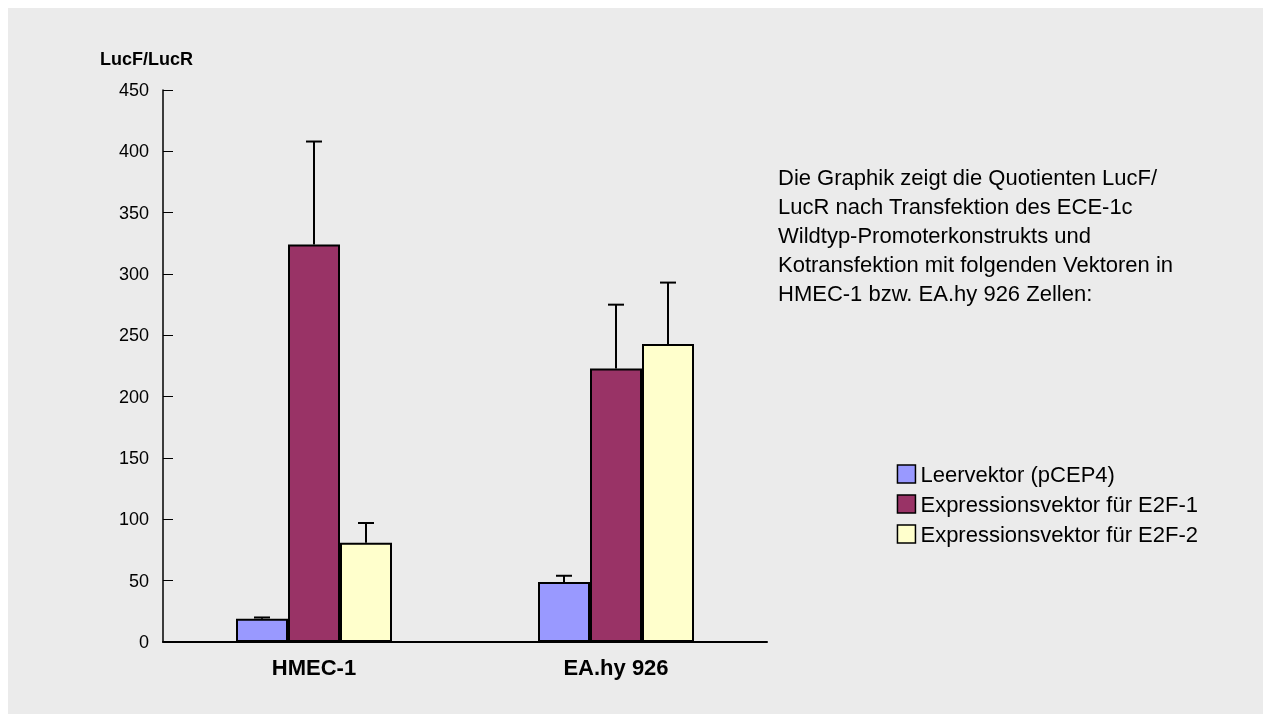 The width and height of the screenshot is (1271, 722). Describe the element at coordinates (133, 274) in the screenshot. I see `y-tick-label: 300` at that location.